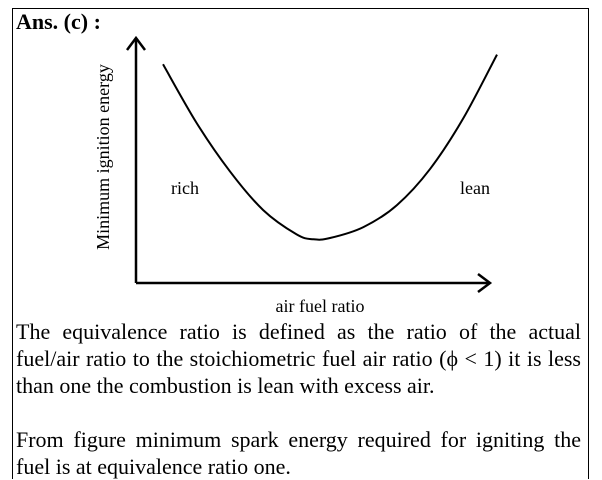 The image size is (602, 480). Describe the element at coordinates (485, 283) in the screenshot. I see `x-axis-arrow` at that location.